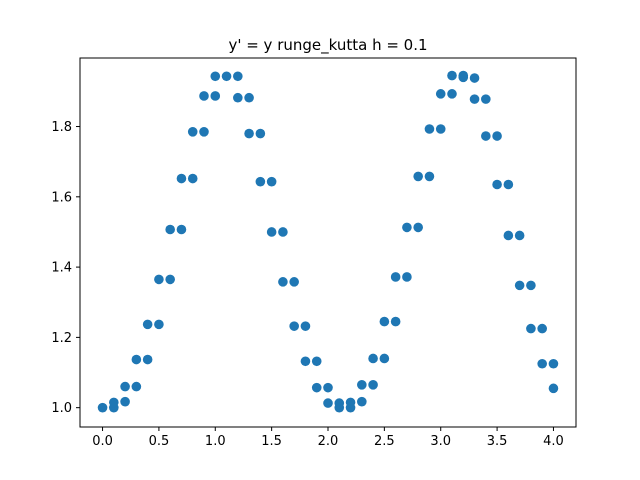  I want to click on y-tick-label: 1.4, so click(61, 268).